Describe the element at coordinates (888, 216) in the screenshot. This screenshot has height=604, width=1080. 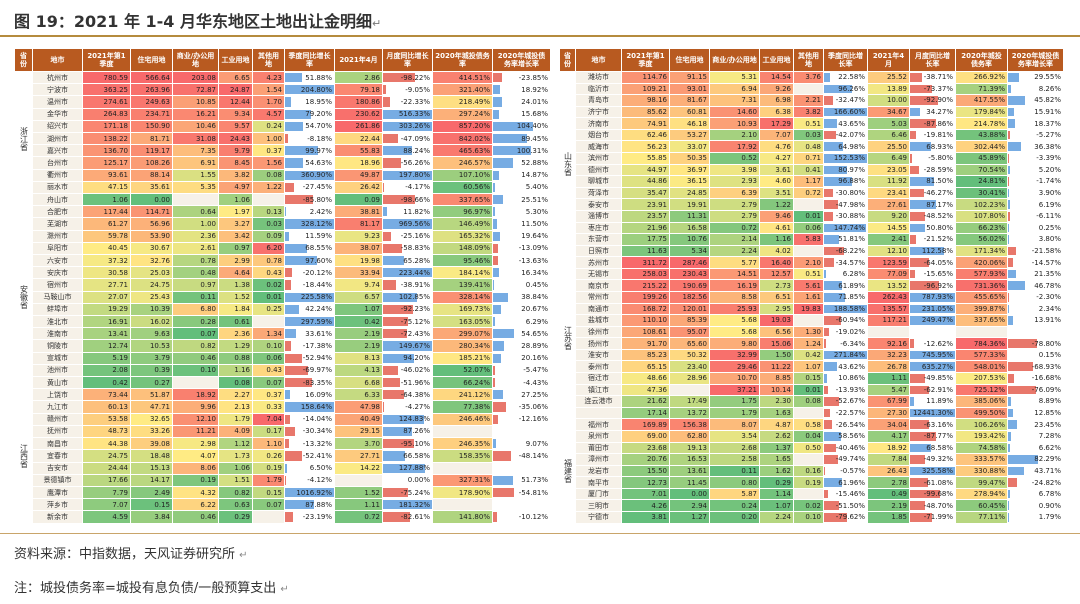
I see `value-cell: 9.20` at that location.